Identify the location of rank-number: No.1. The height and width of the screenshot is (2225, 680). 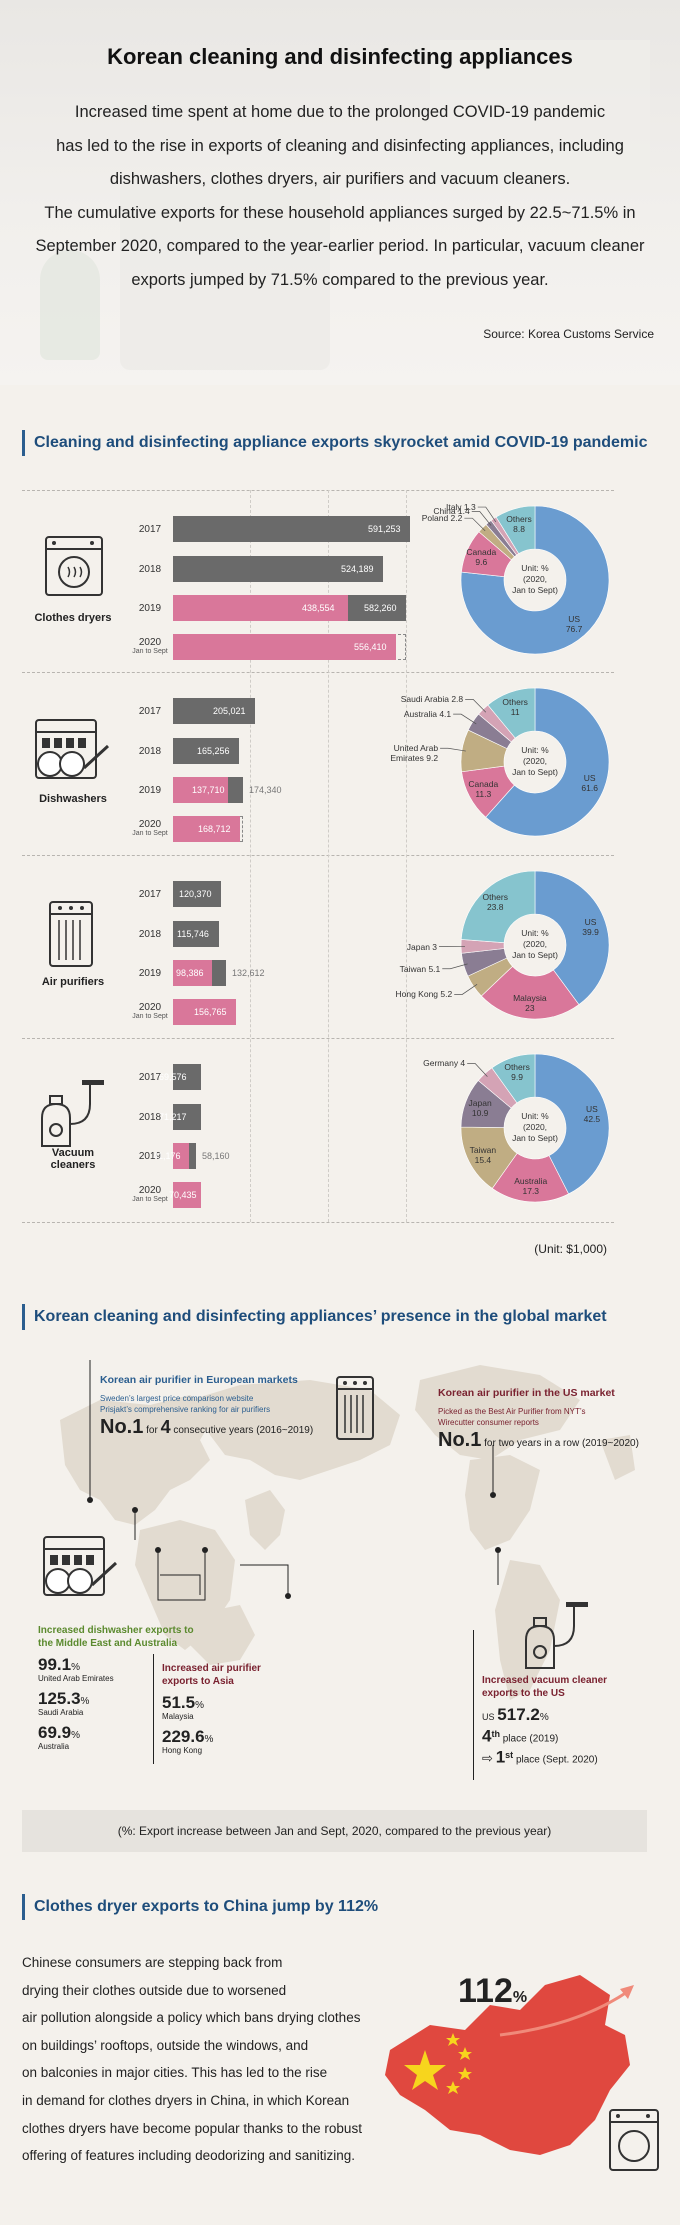
(460, 1440).